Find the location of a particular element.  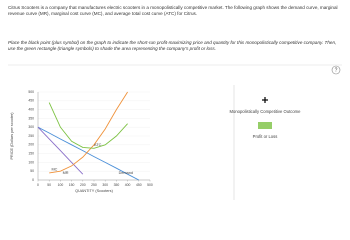

x-tick-label: 250 is located at coordinates (94, 185).